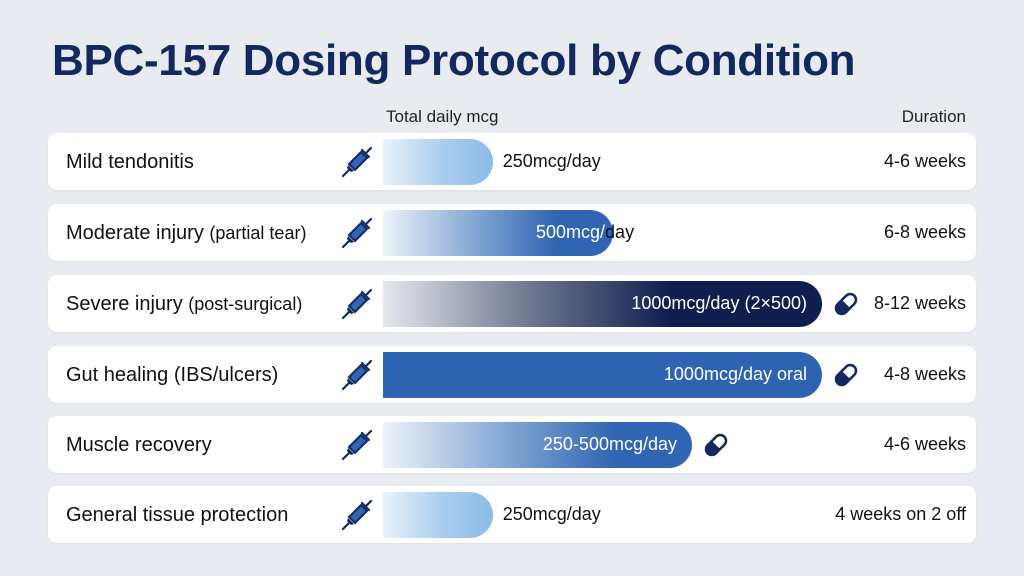  What do you see at coordinates (442, 116) in the screenshot?
I see `value-header: Total daily mcg` at bounding box center [442, 116].